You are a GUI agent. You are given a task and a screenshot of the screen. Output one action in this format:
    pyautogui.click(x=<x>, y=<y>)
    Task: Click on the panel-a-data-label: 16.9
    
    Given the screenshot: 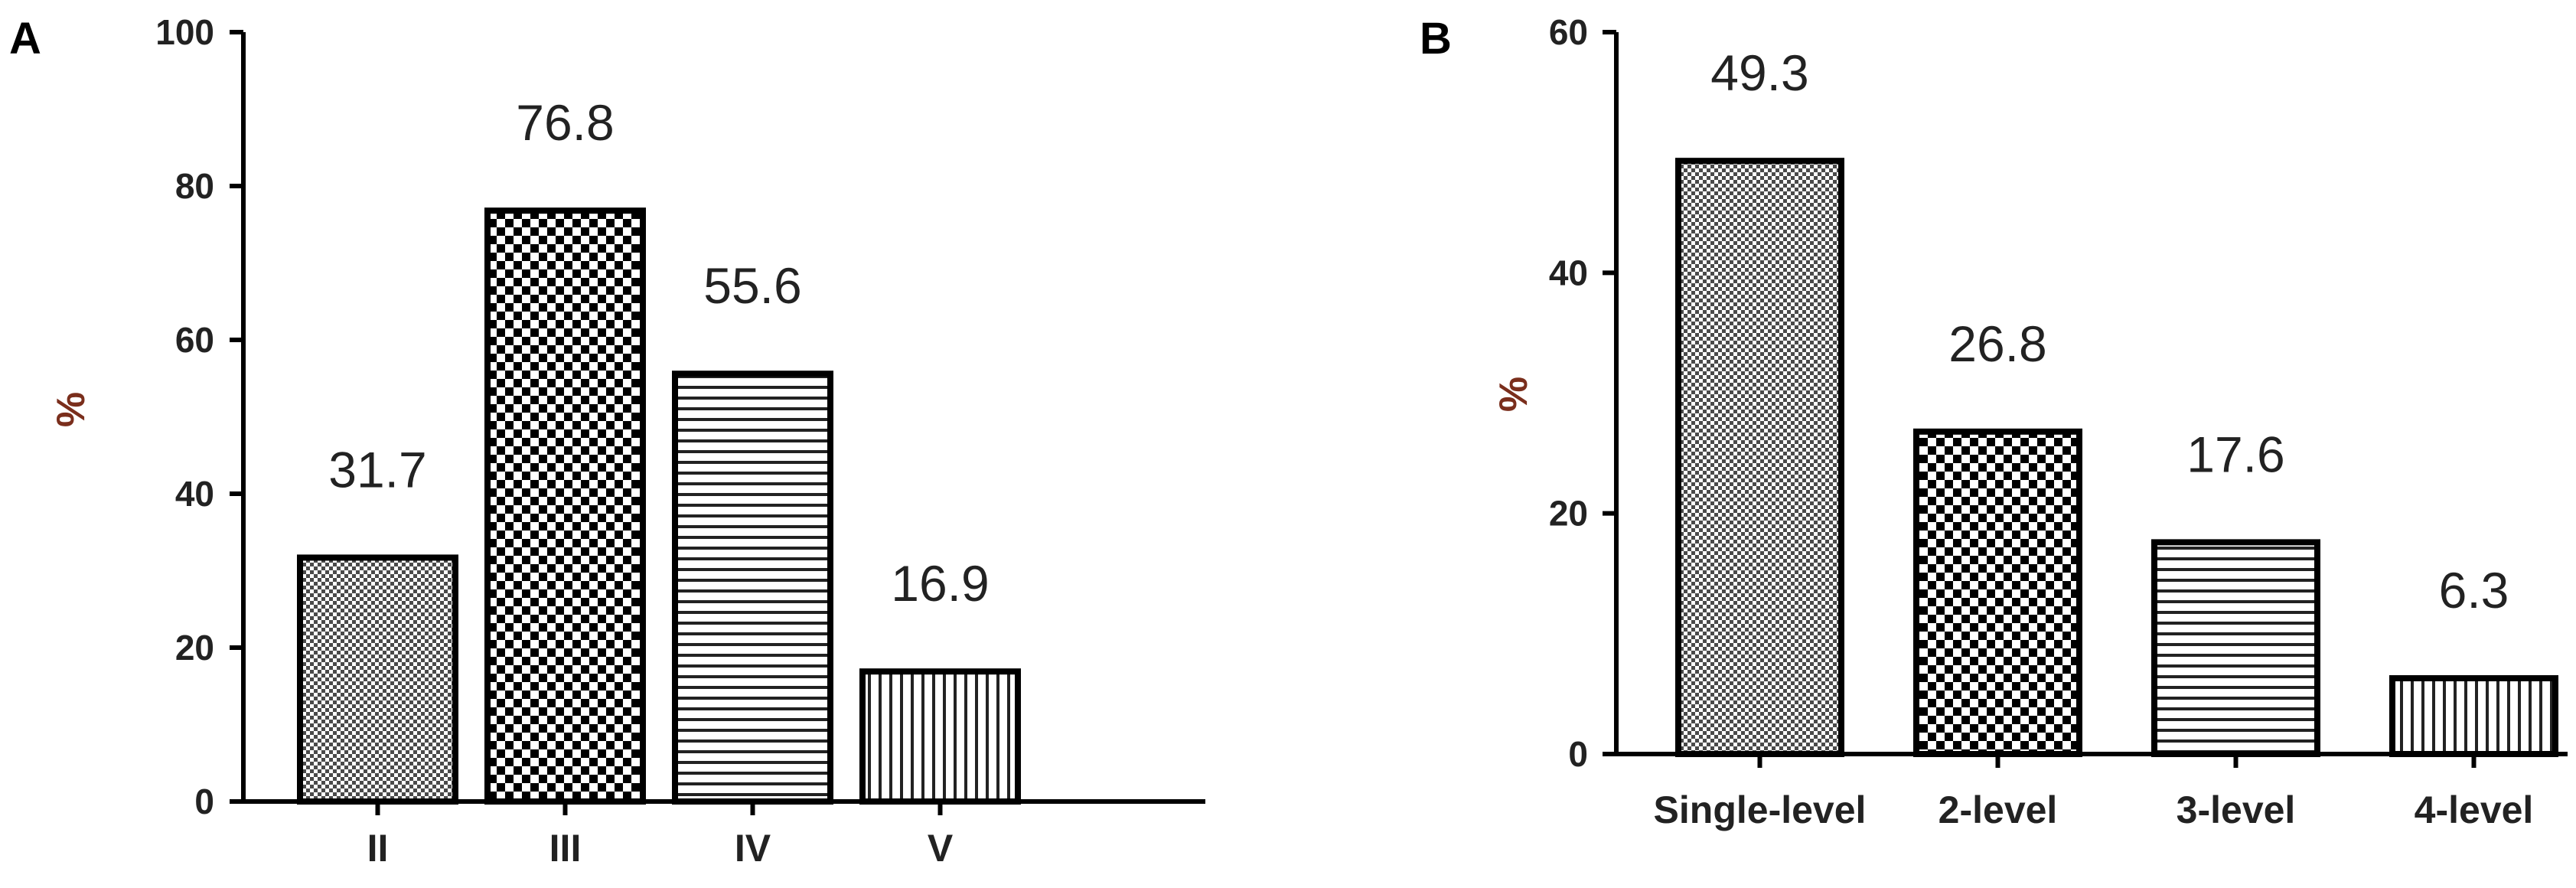 What is the action you would take?
    pyautogui.click(x=940, y=583)
    